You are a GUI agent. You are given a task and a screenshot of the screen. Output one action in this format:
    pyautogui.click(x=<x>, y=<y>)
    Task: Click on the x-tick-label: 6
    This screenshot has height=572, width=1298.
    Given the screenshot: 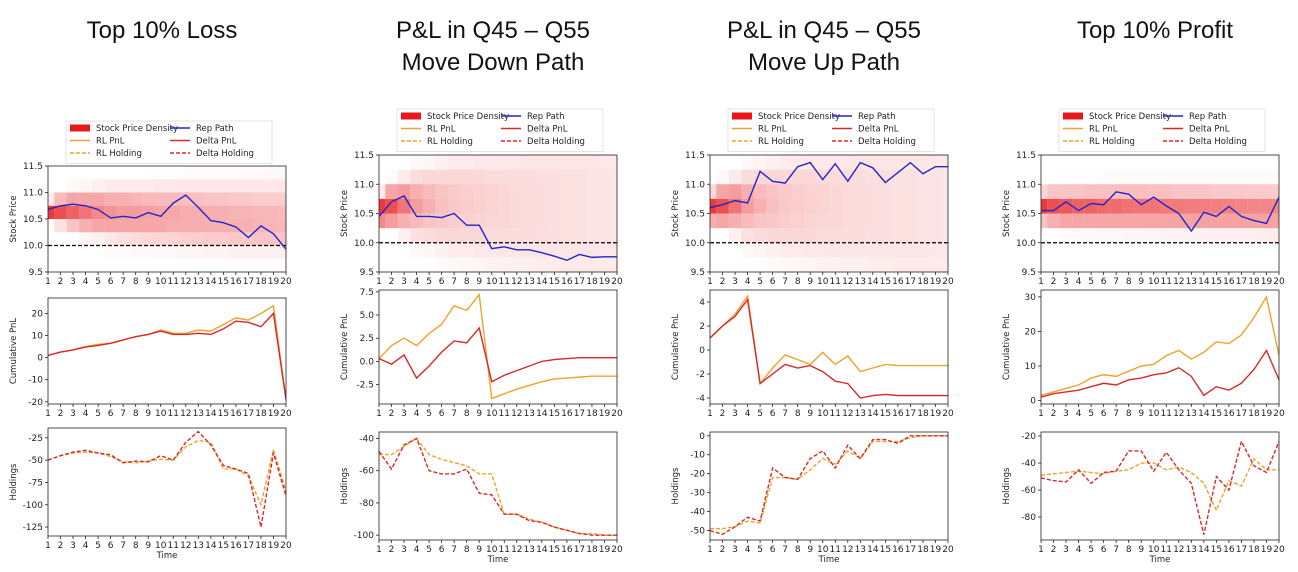 What is the action you would take?
    pyautogui.click(x=1104, y=282)
    